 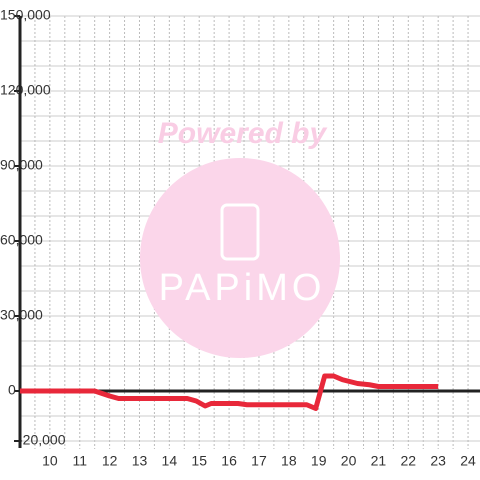 I want to click on x-tick-label: 19, so click(x=319, y=461).